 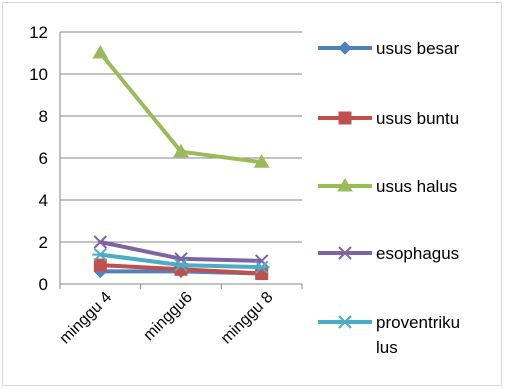 I want to click on legend-item: esophagus, so click(x=388, y=253).